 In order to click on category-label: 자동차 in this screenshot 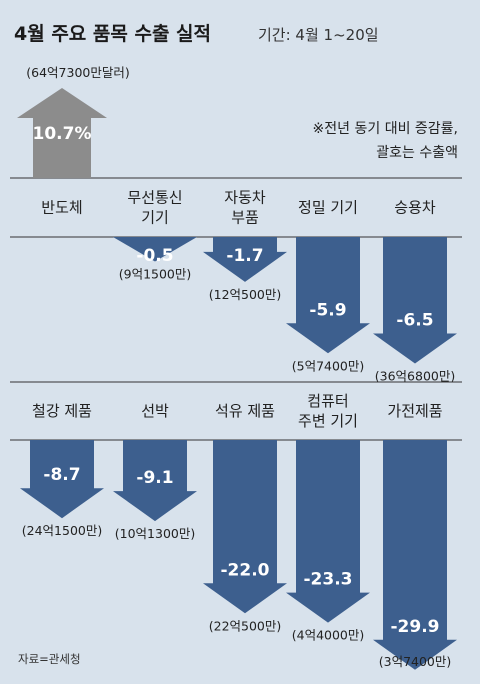, I will do `click(245, 198)`.